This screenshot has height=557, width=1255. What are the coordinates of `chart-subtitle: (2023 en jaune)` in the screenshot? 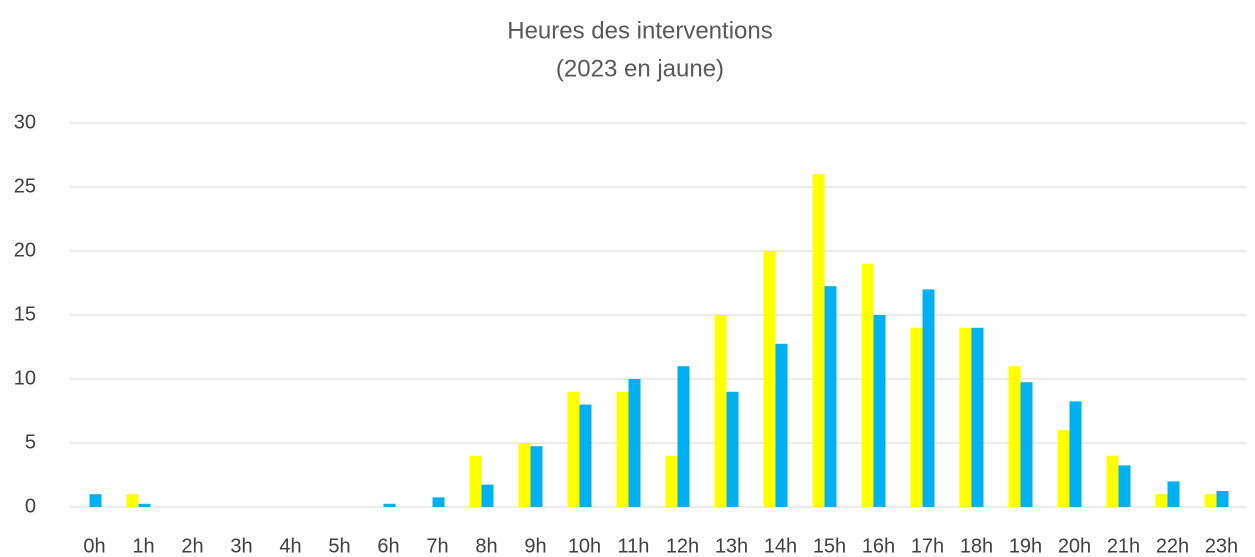 It's located at (640, 68).